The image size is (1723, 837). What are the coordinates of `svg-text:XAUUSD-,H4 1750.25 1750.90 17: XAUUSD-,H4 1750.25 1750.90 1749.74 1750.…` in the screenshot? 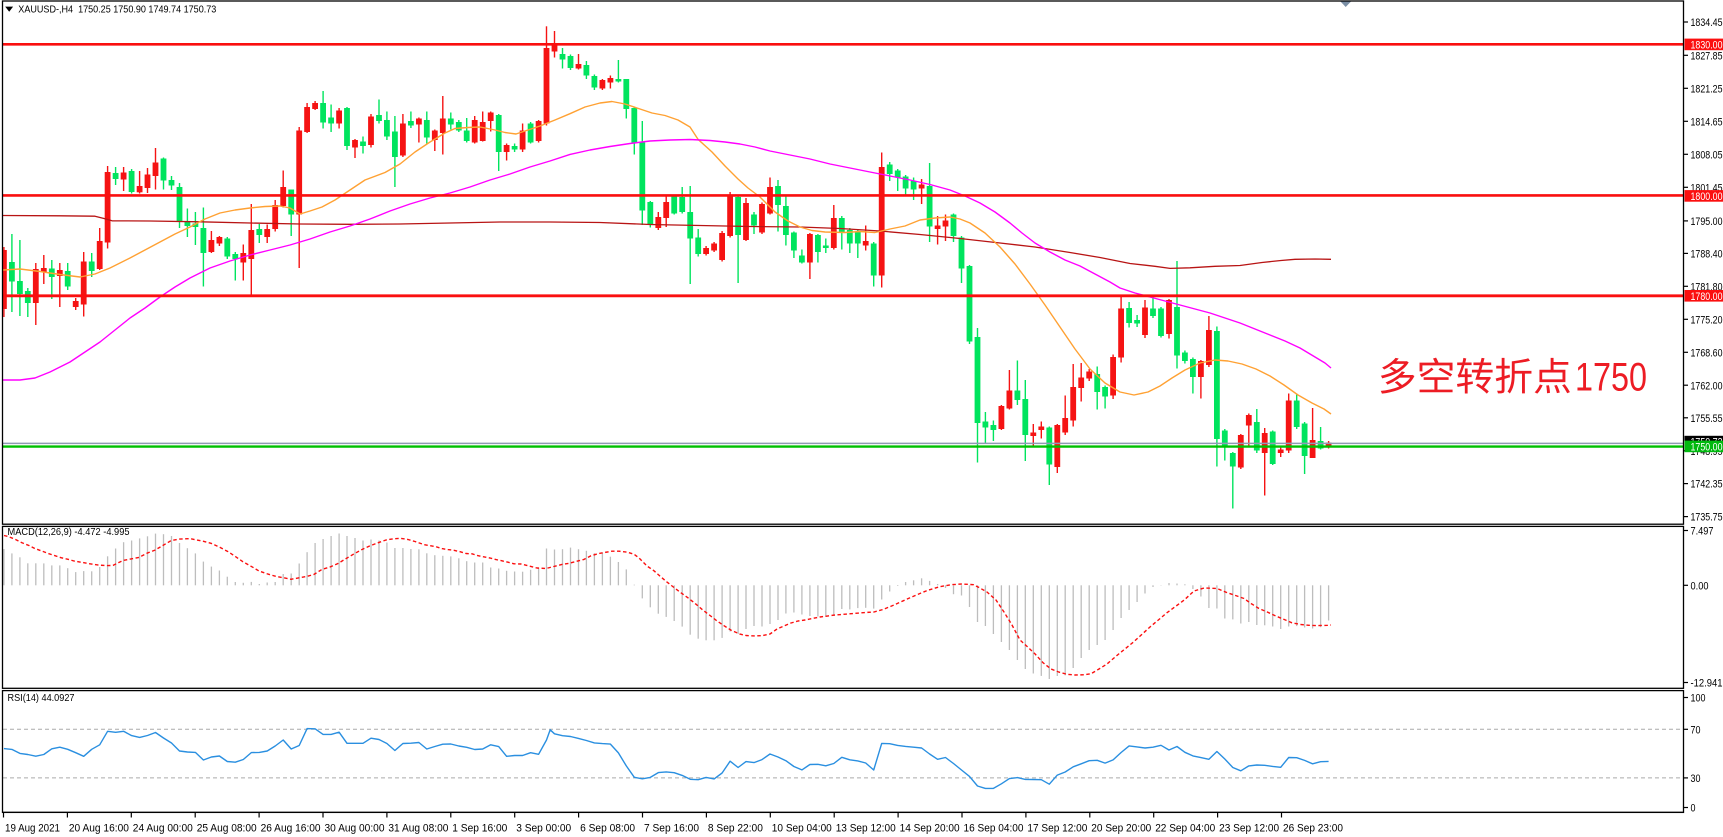 It's located at (117, 10).